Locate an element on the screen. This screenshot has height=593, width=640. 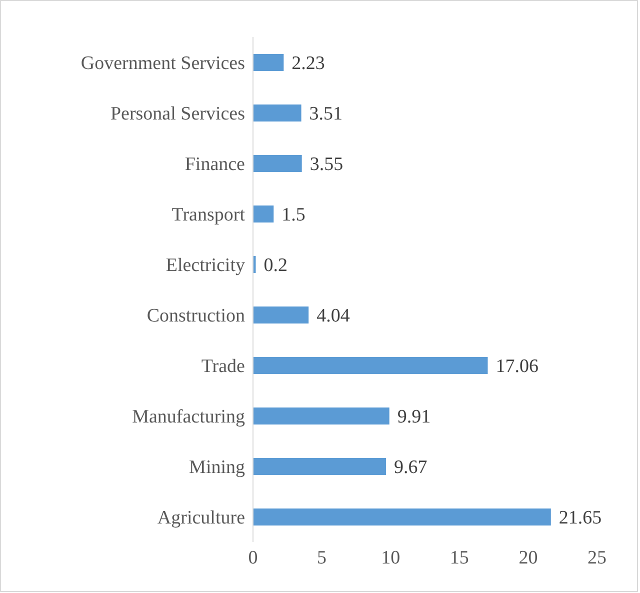
x-tick-label: 25 is located at coordinates (597, 557).